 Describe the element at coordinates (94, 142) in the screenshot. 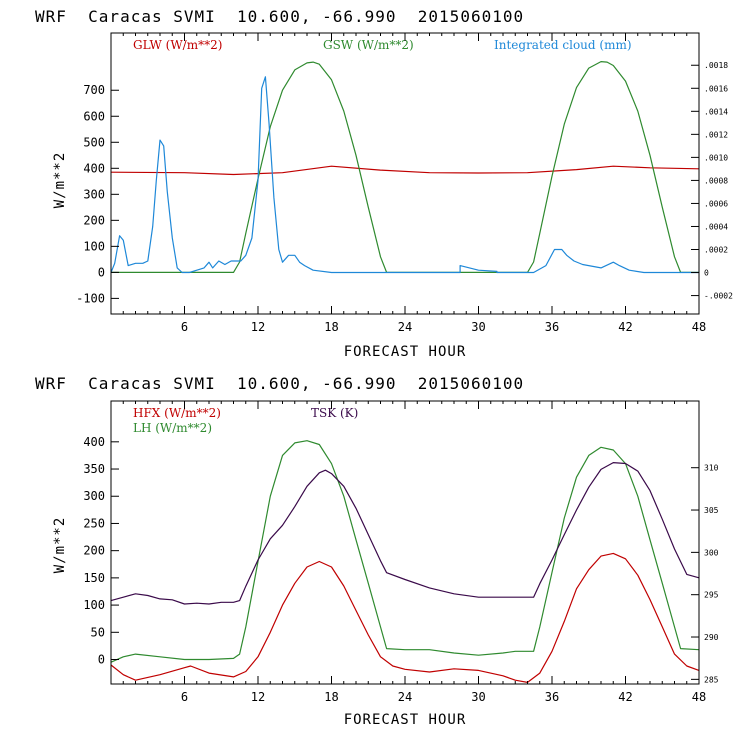

I see `y-tick-label: 500` at that location.